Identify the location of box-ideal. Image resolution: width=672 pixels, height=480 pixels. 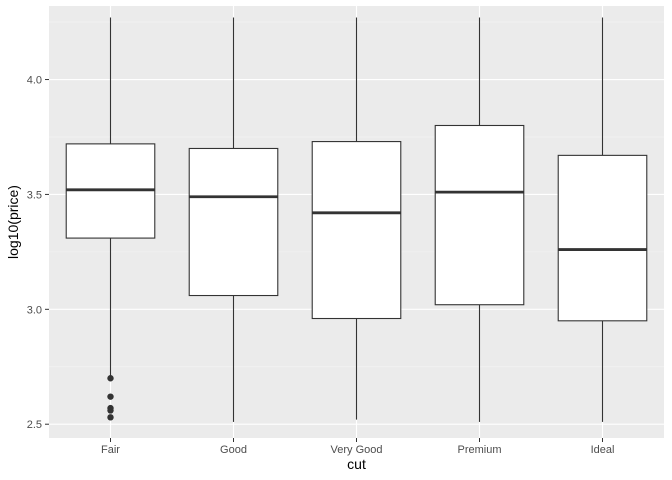
(602, 219).